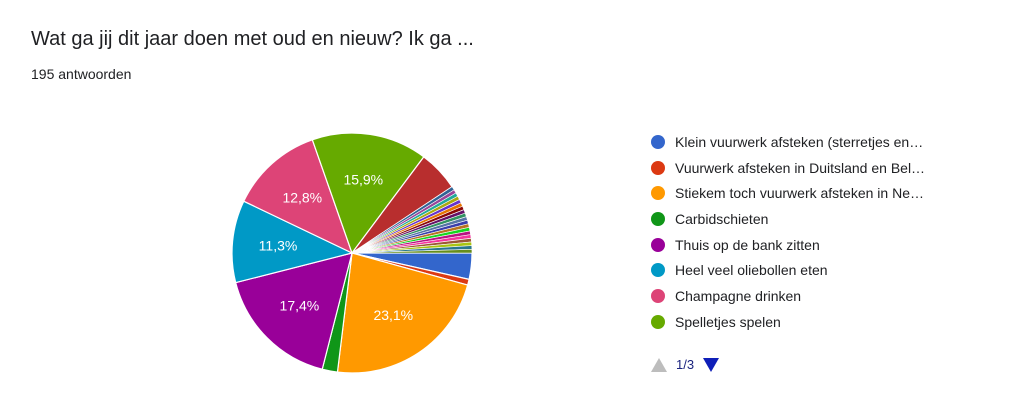  I want to click on legend-page-label: 1/3, so click(685, 364).